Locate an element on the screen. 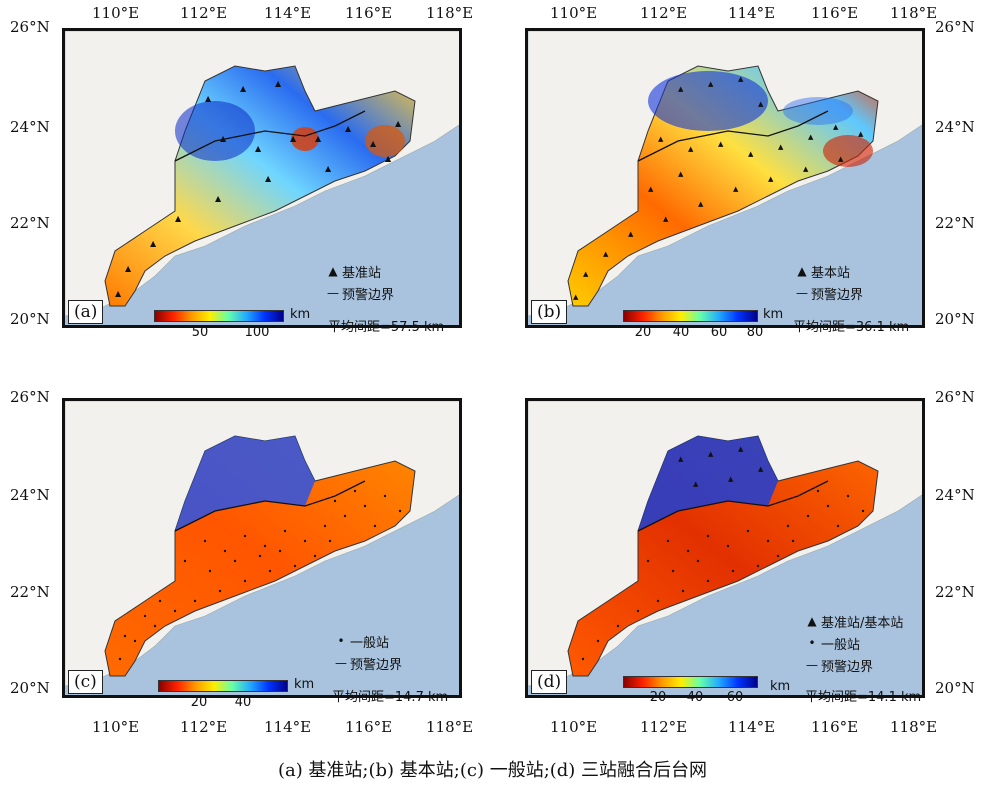 The image size is (985, 788). legend-row-base-stations: ▲ 基准站/基本站 is located at coordinates (853, 621).